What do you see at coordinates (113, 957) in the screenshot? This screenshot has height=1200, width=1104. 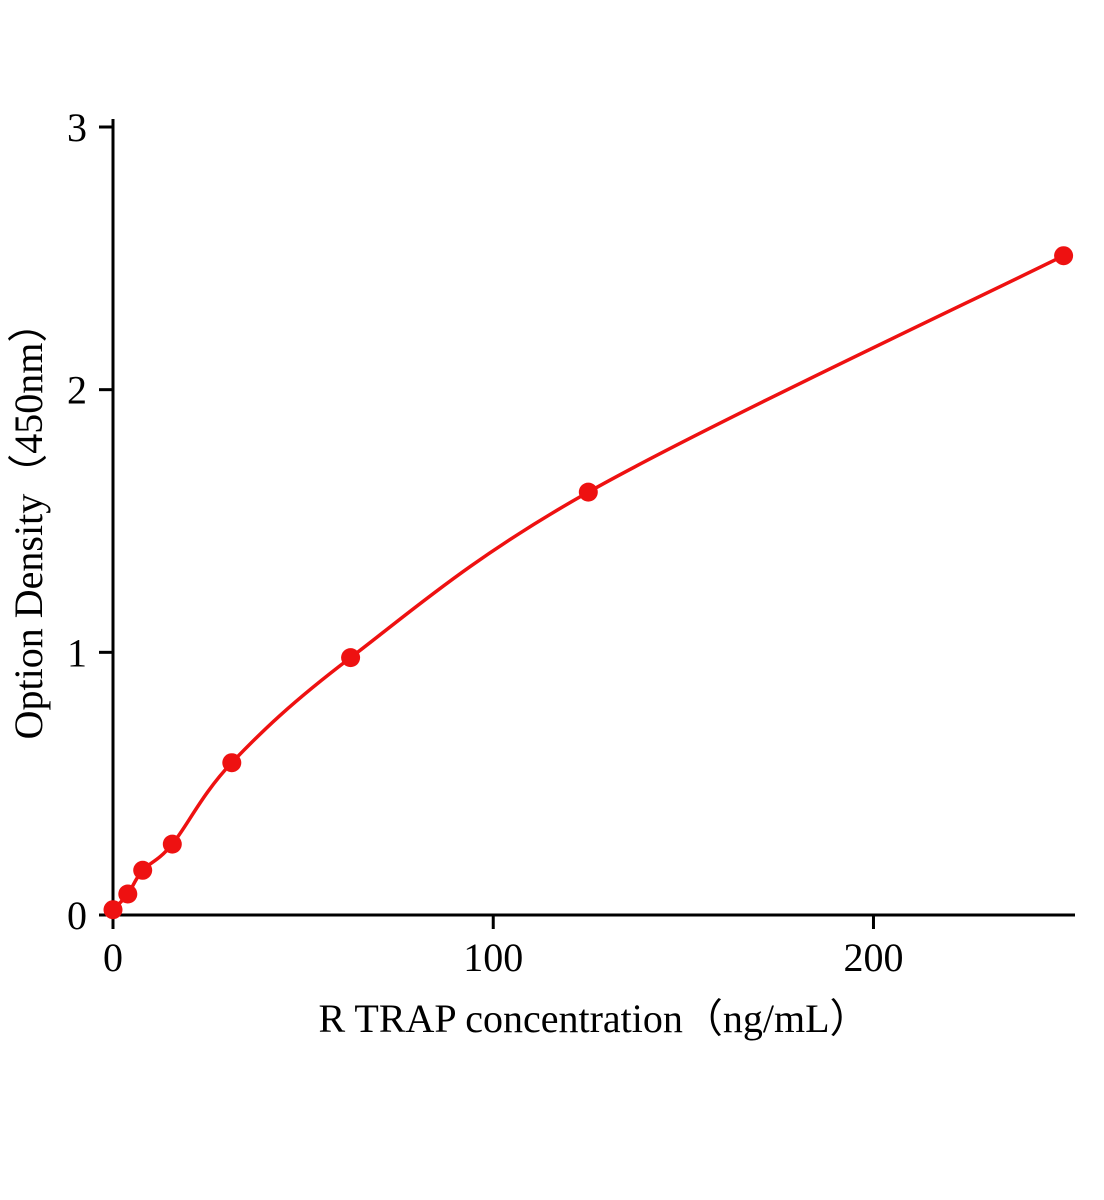 I see `x-tick-label: 0` at bounding box center [113, 957].